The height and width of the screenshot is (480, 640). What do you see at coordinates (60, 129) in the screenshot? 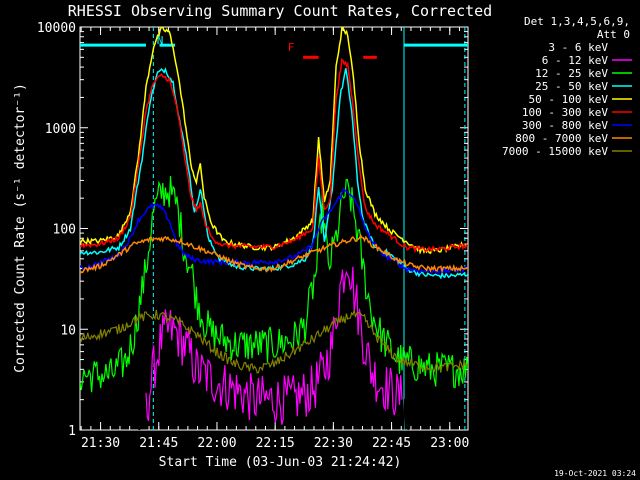
I see `y-tick-label: 1000` at bounding box center [60, 129].